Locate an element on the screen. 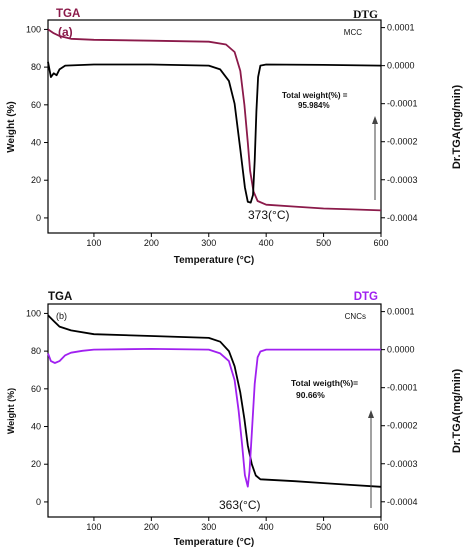  panel-a-peak-label: 373(°C) is located at coordinates (268, 215).